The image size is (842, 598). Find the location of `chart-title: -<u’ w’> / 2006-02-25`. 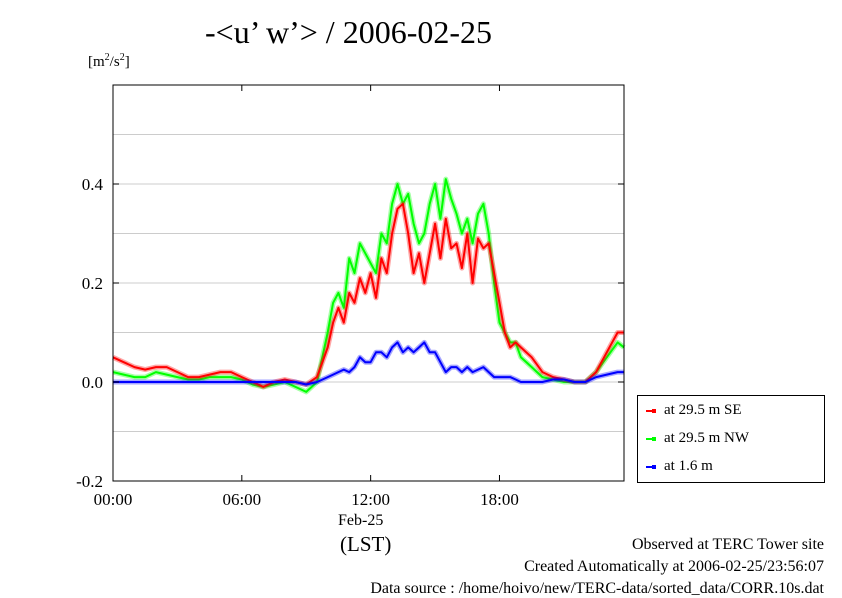

chart-title: -<u’ w’> / 2006-02-25 is located at coordinates (348, 32).